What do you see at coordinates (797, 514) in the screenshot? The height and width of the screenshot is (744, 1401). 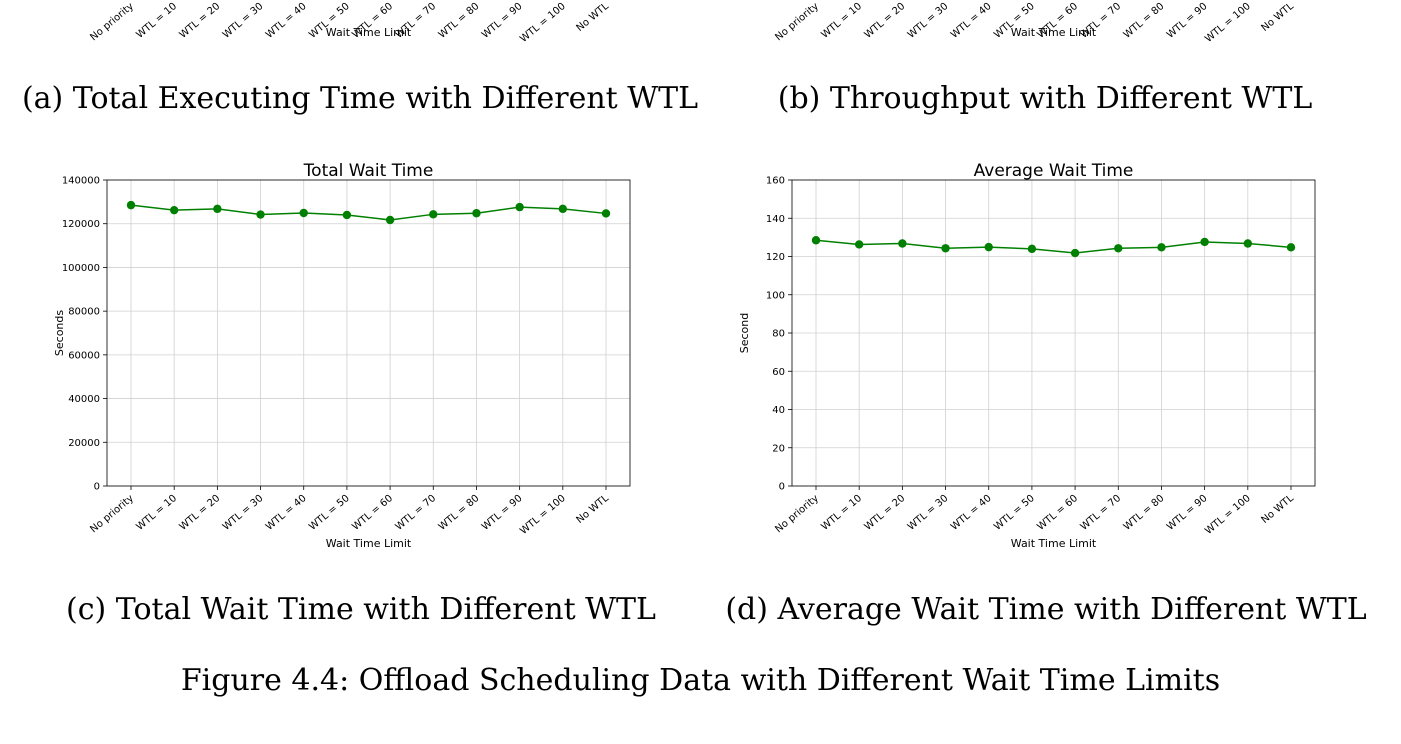 I see `chart-d-x-tick-label: No priority` at bounding box center [797, 514].